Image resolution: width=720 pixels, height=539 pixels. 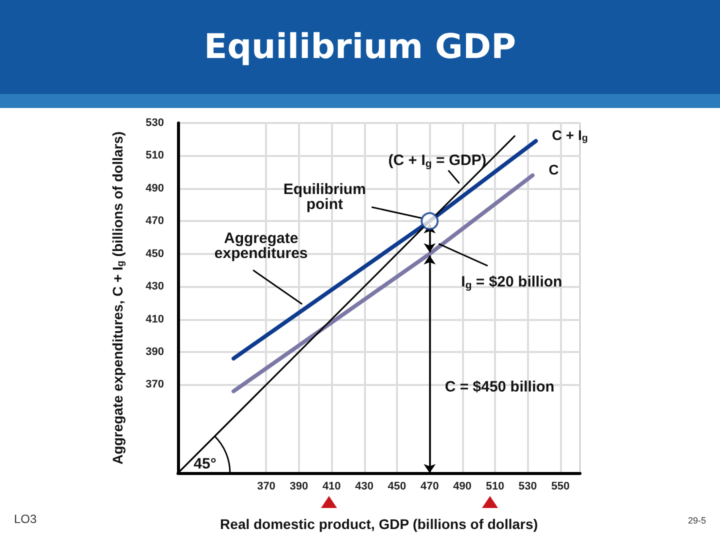 I want to click on y-tick-label: 430, so click(x=155, y=286).